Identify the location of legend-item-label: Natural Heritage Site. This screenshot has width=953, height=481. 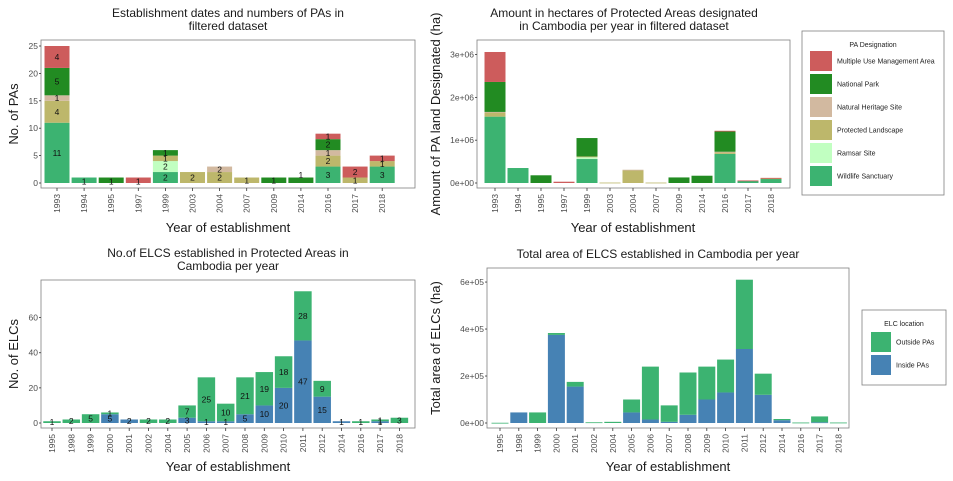
(869, 108).